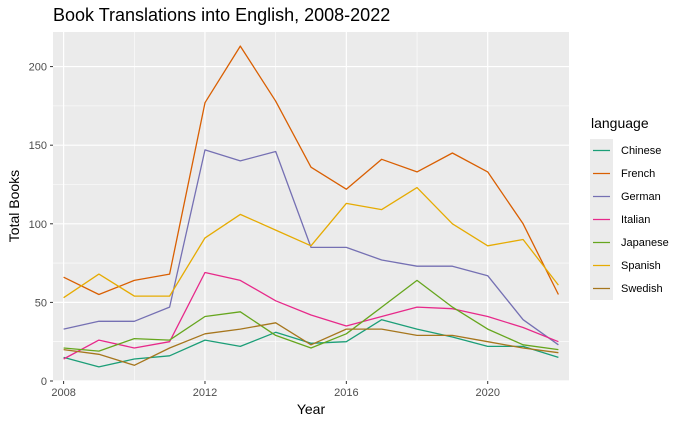 The width and height of the screenshot is (685, 425). Describe the element at coordinates (38, 68) in the screenshot. I see `y-tick-label: 200` at that location.